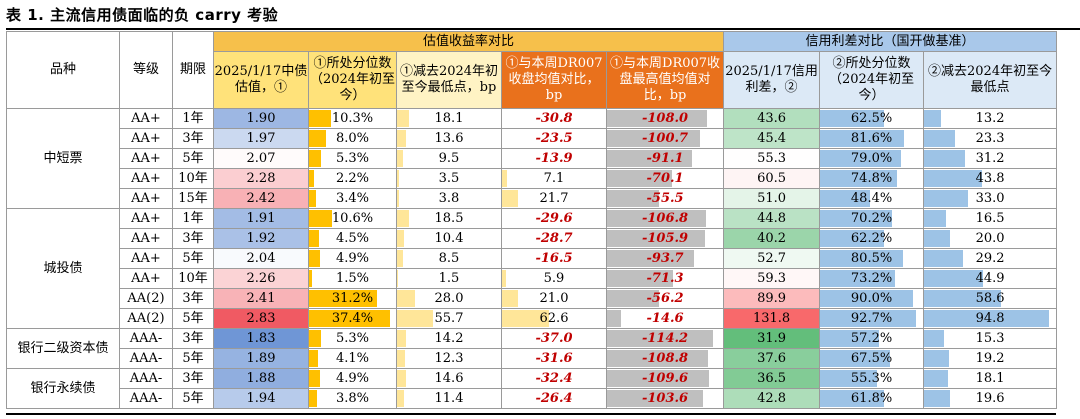 The height and width of the screenshot is (419, 1080). Describe the element at coordinates (532, 278) in the screenshot. I see `table-row: AA+ 10年 2.26 1.5% 1.5 5.9 -71.3 59.3 73.2% 44.9` at that location.